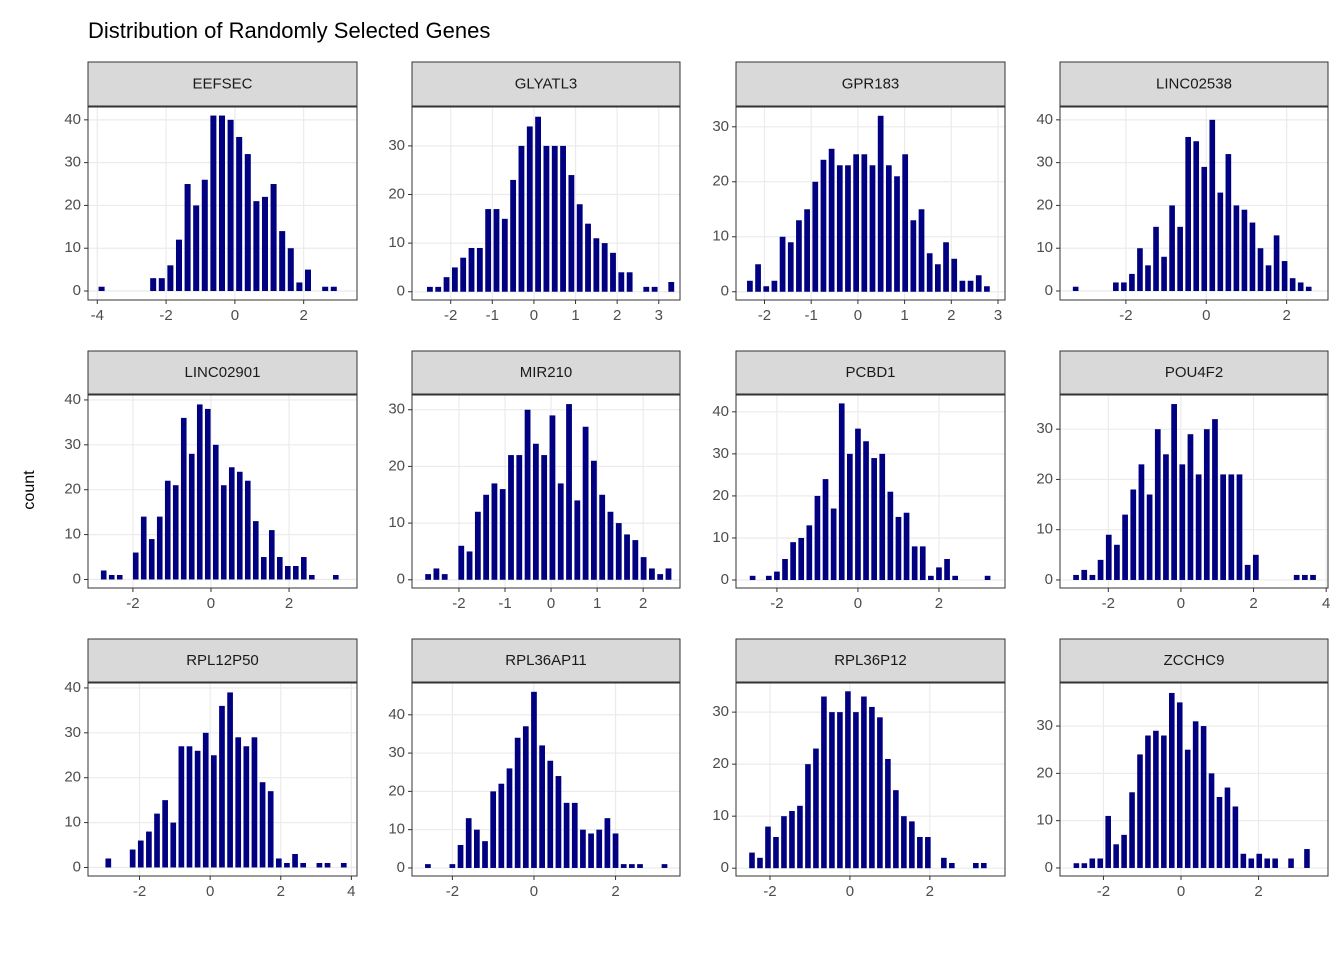  Describe the element at coordinates (859, 769) in the screenshot. I see `panel: RPL36P12 0 10 20 30 -2 0 2` at that location.